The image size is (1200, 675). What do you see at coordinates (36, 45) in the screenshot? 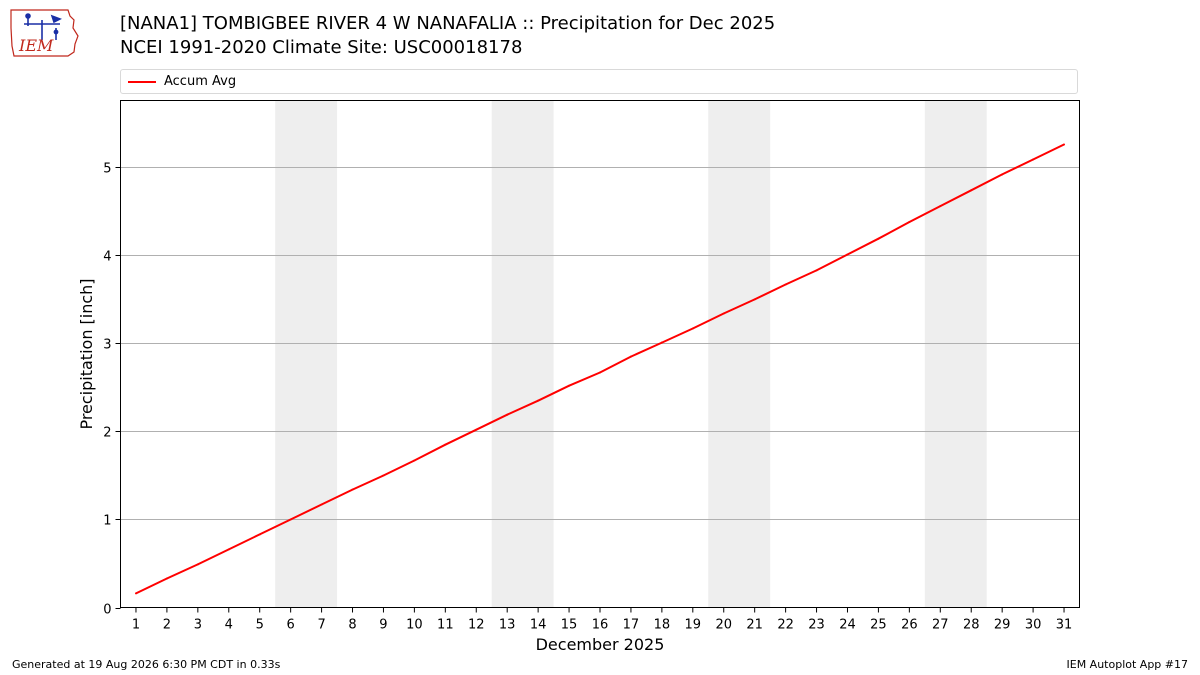
I see `logo-text: IEM` at bounding box center [36, 45].